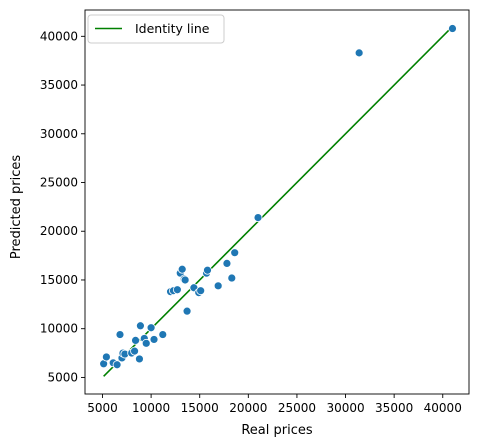 The width and height of the screenshot is (480, 448). What do you see at coordinates (172, 28) in the screenshot?
I see `legend-label: Identity line` at bounding box center [172, 28].